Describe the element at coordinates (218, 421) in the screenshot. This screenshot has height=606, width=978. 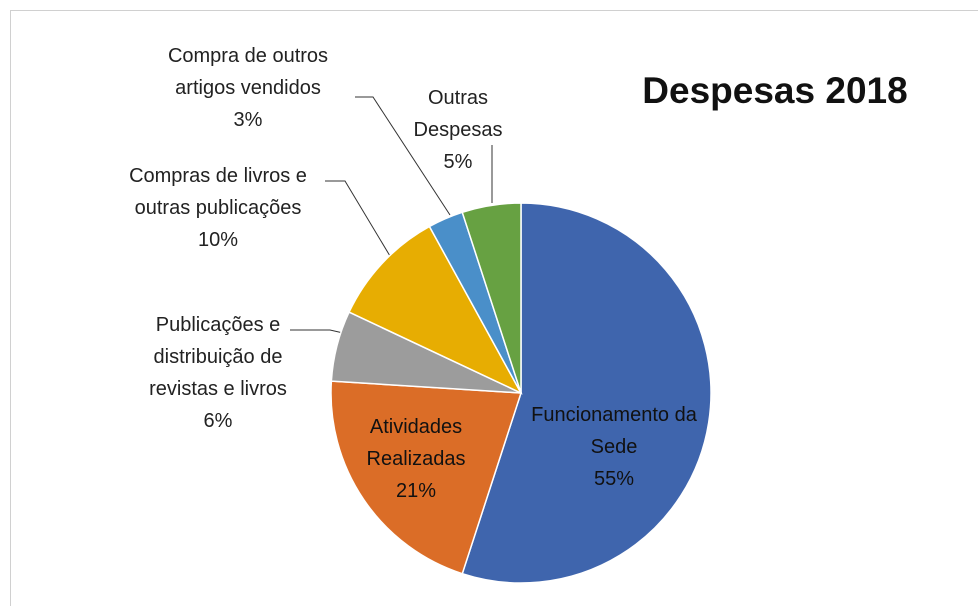
I see `value-label: 6%` at that location.